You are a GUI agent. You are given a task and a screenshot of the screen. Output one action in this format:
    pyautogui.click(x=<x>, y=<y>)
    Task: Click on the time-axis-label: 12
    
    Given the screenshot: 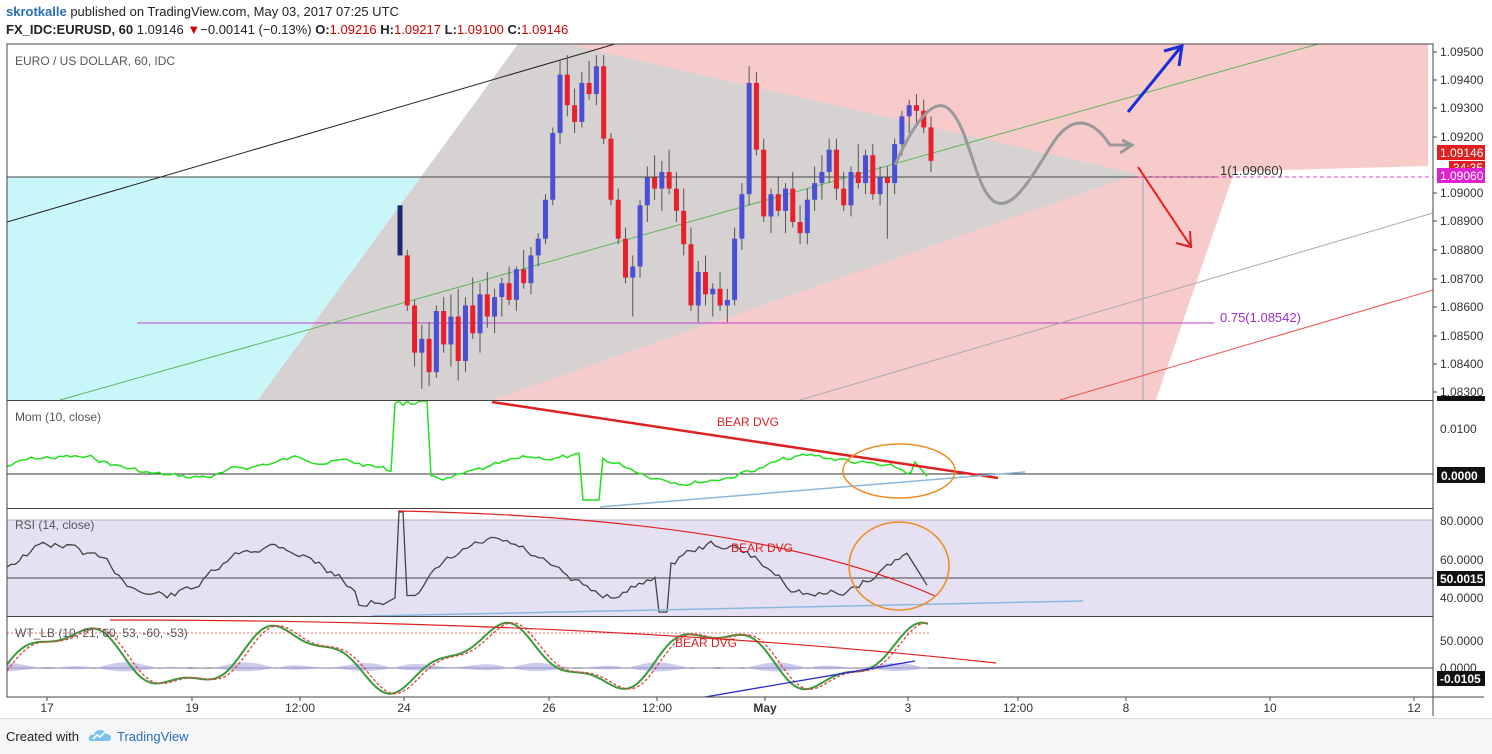 What is the action you would take?
    pyautogui.click(x=1414, y=708)
    